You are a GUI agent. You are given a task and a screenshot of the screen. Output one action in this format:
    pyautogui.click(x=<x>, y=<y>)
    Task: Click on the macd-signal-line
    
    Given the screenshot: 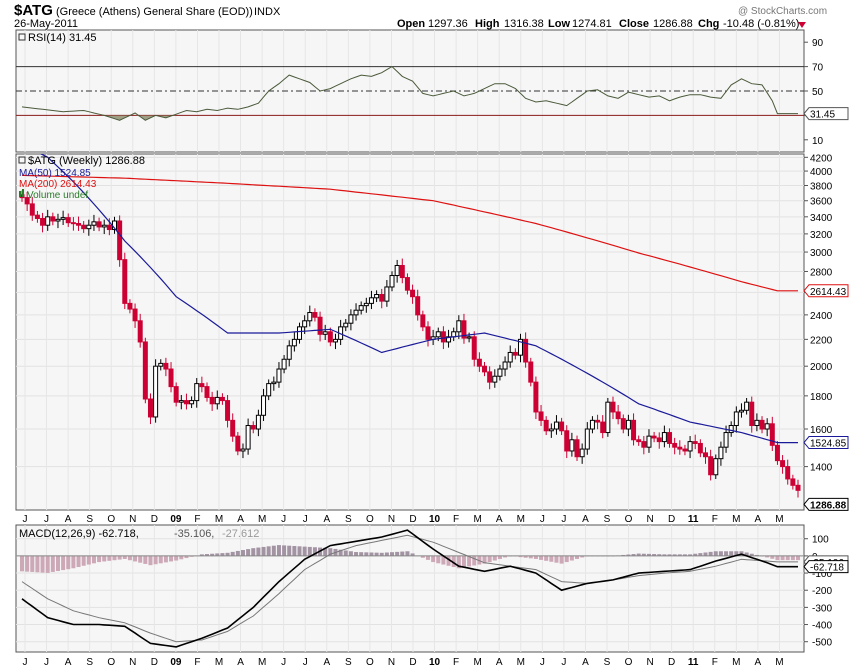 What is the action you would take?
    pyautogui.click(x=409, y=588)
    